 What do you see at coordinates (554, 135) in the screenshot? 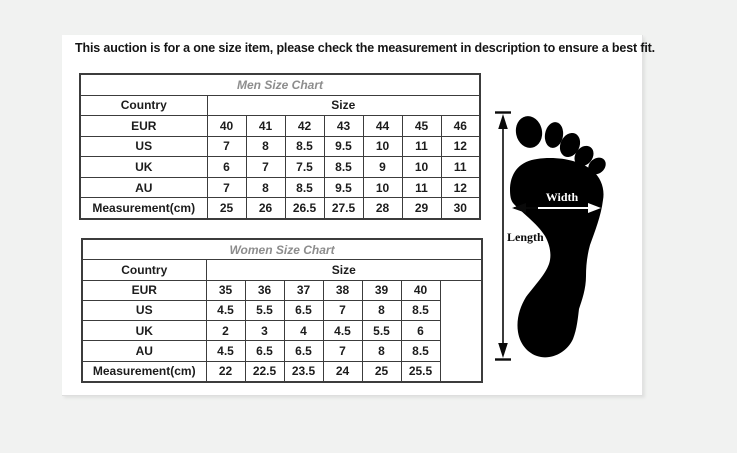
I see `second-toe` at bounding box center [554, 135].